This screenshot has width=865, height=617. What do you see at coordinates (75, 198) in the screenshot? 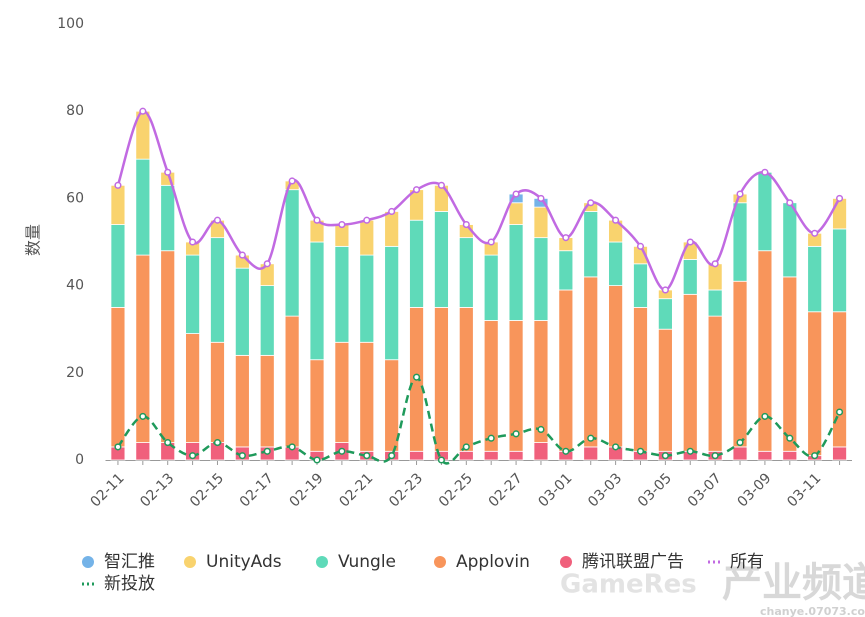
I see `y-tick-label: 60` at bounding box center [75, 198].